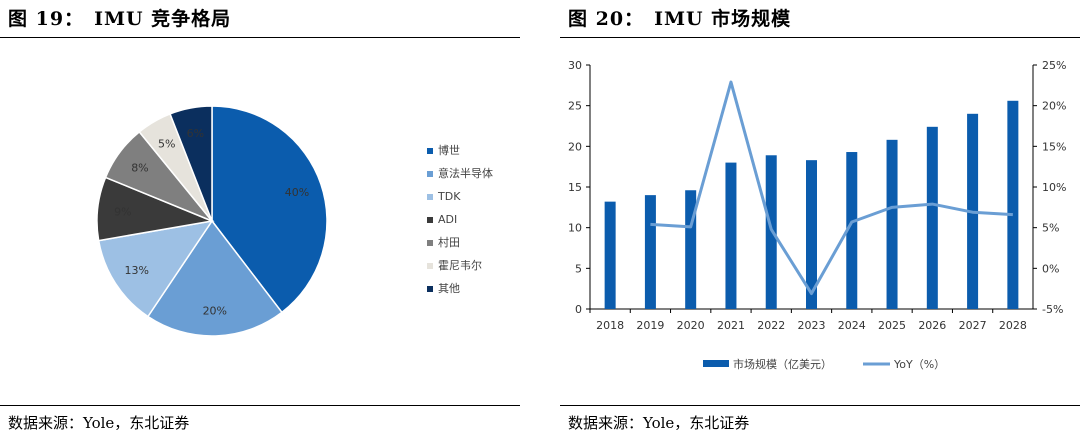  I want to click on figure-20-source: 数据来源：Yole，东北证券, so click(659, 423).